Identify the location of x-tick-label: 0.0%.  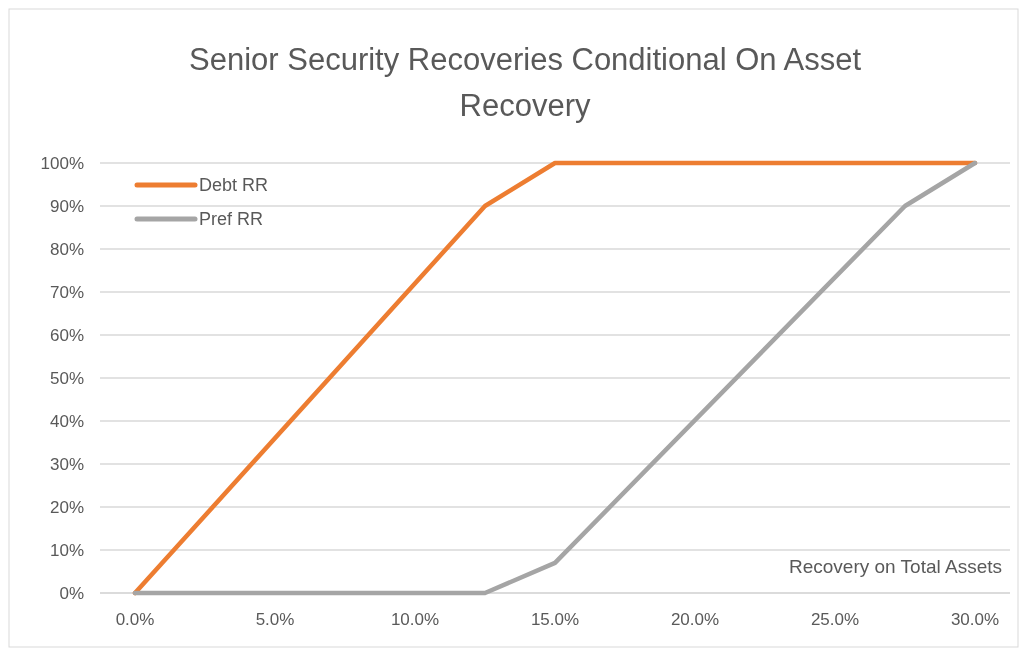
(135, 619).